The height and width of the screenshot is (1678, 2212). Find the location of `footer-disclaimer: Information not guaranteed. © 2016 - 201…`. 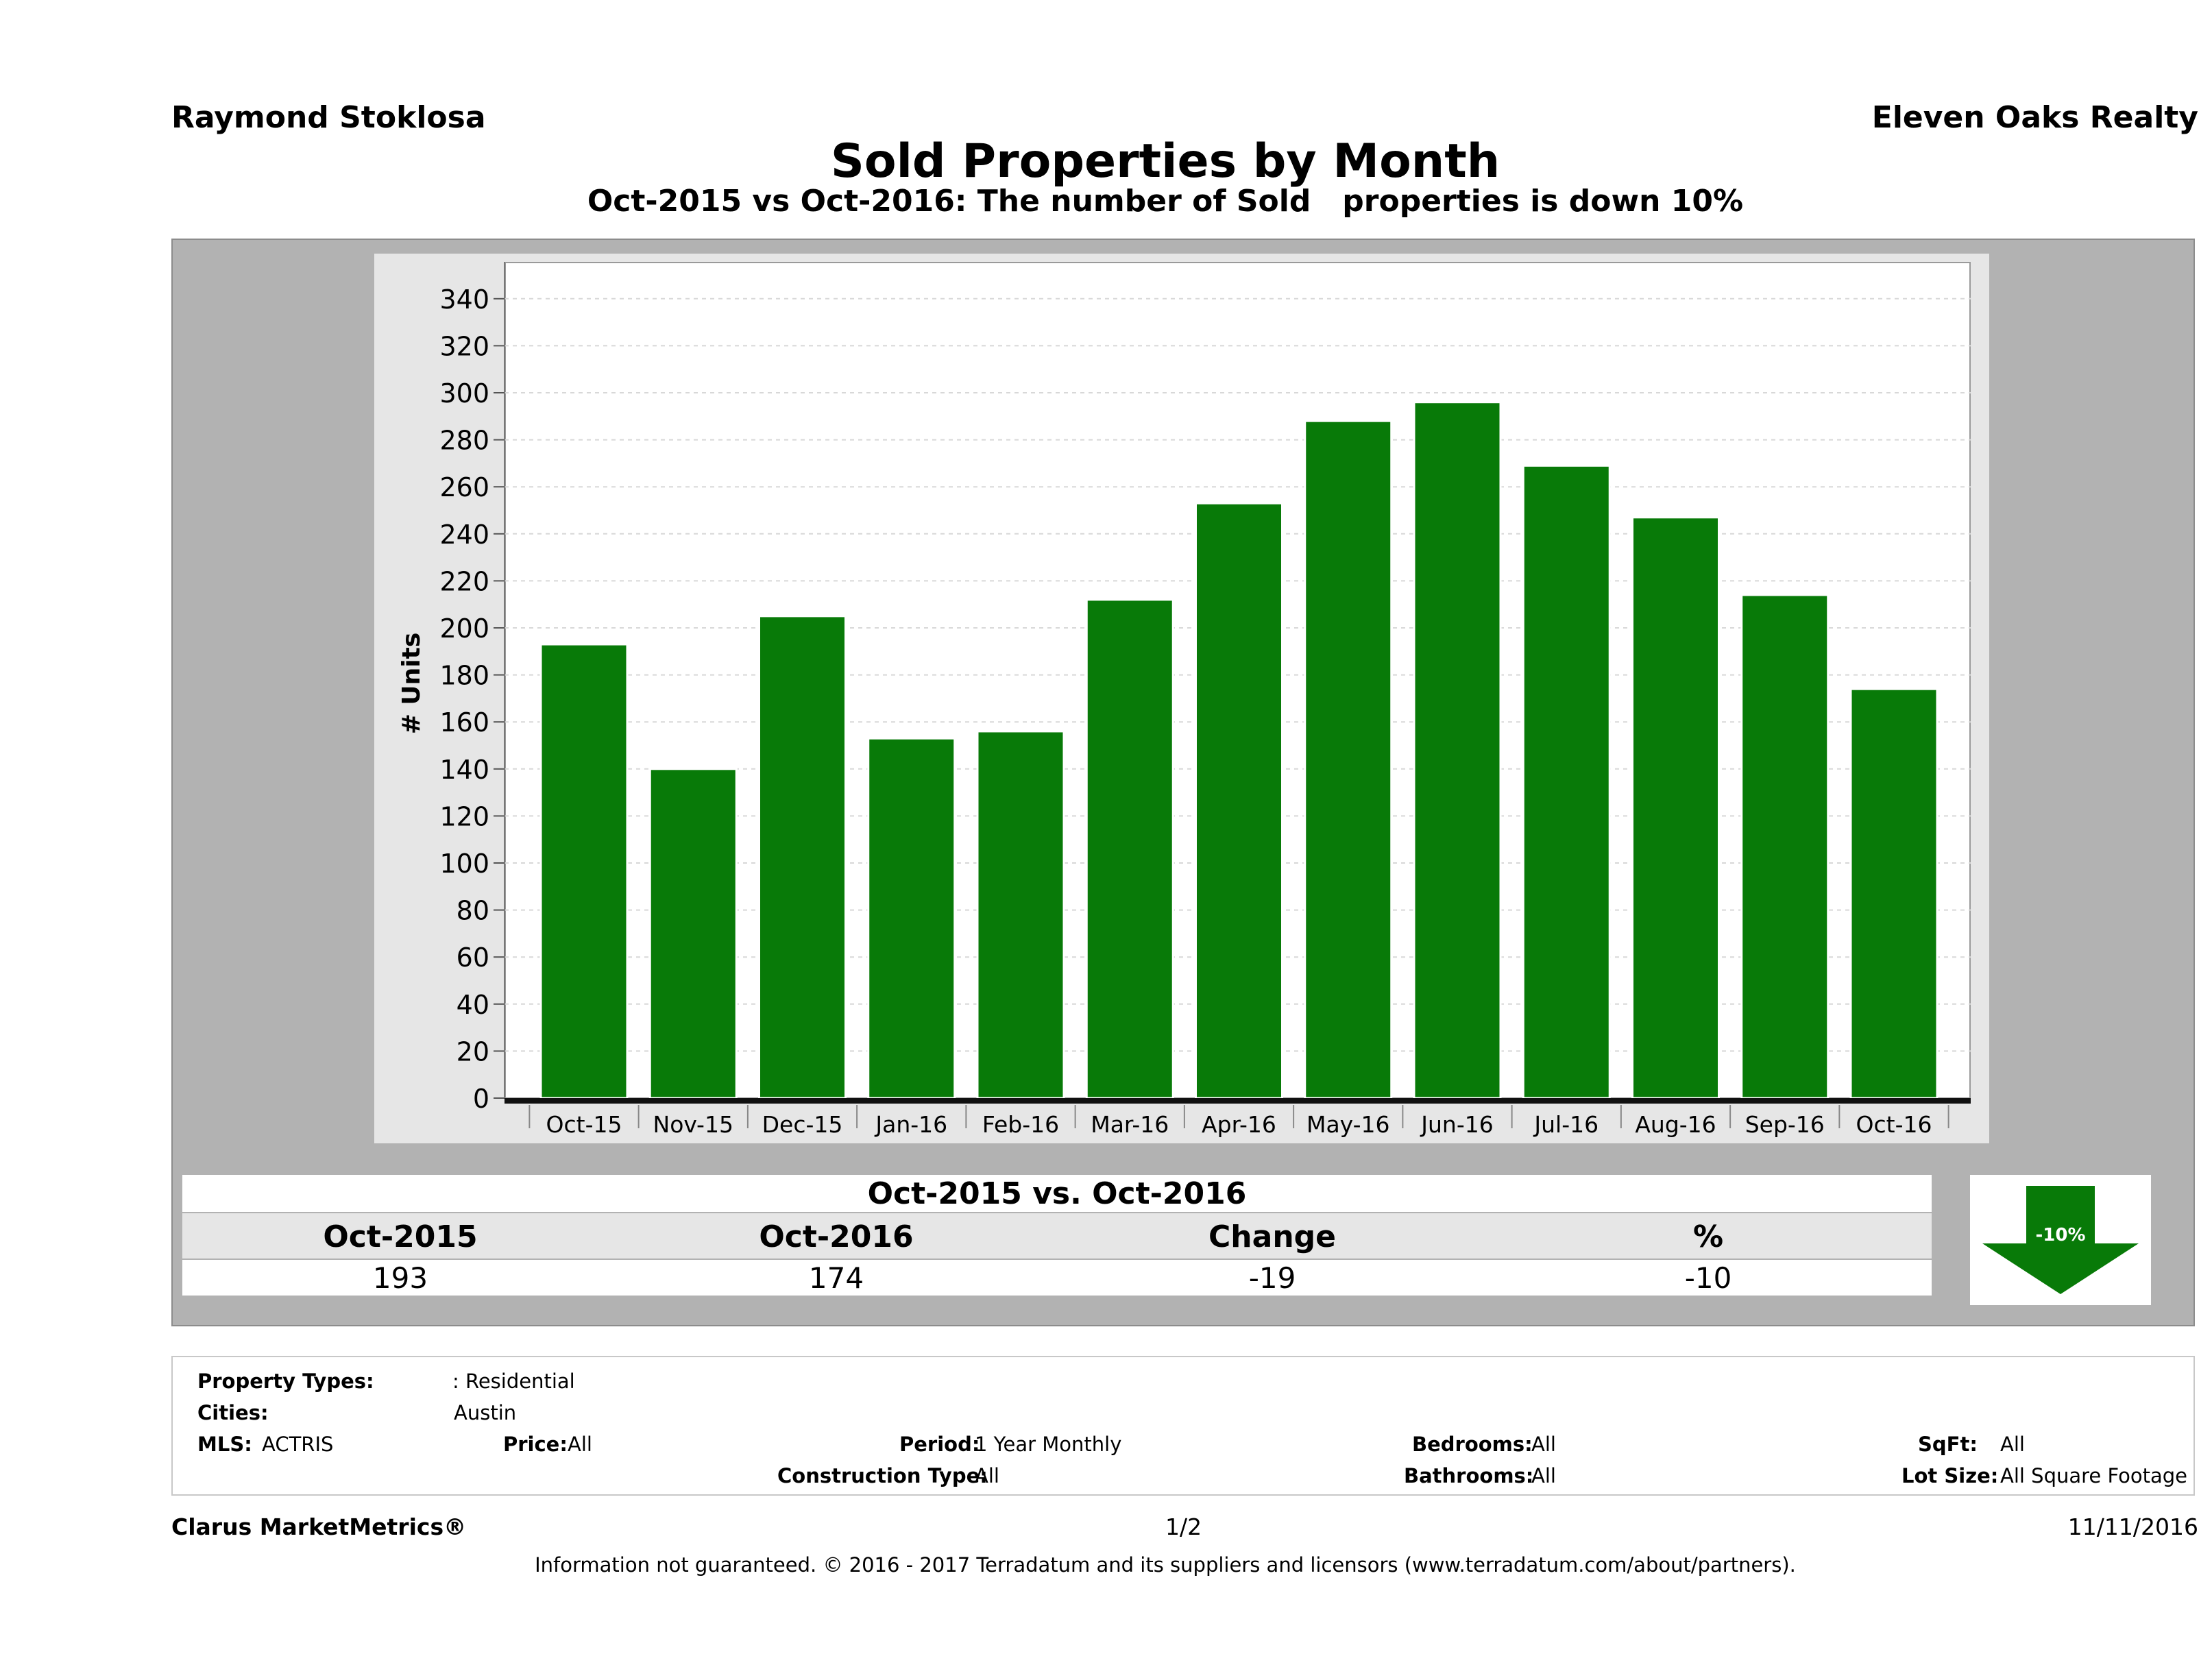

footer-disclaimer: Information not guaranteed. © 2016 - 201… is located at coordinates (1165, 1565).